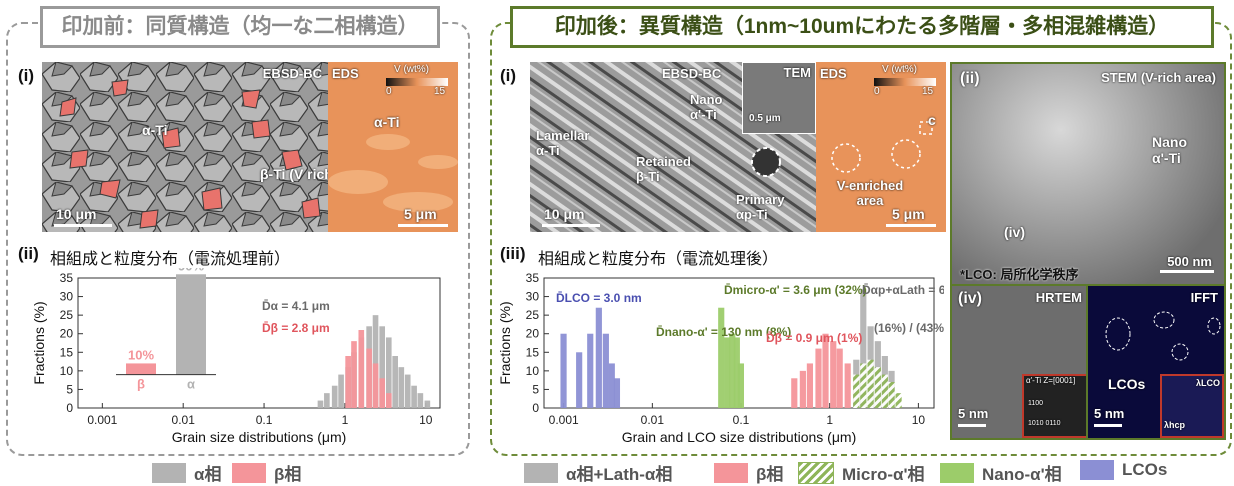 Image resolution: width=1234 pixels, height=486 pixels. What do you see at coordinates (814, 338) in the screenshot?
I see `annotation: D̄β = 0.9 μm (1%)` at bounding box center [814, 338].